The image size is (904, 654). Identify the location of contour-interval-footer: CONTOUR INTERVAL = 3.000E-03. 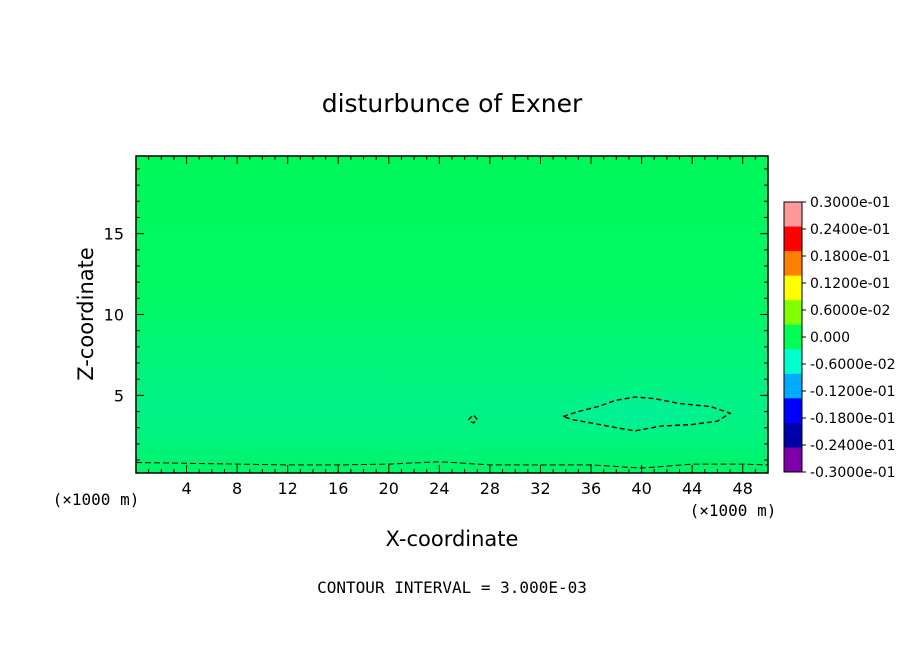
(452, 587).